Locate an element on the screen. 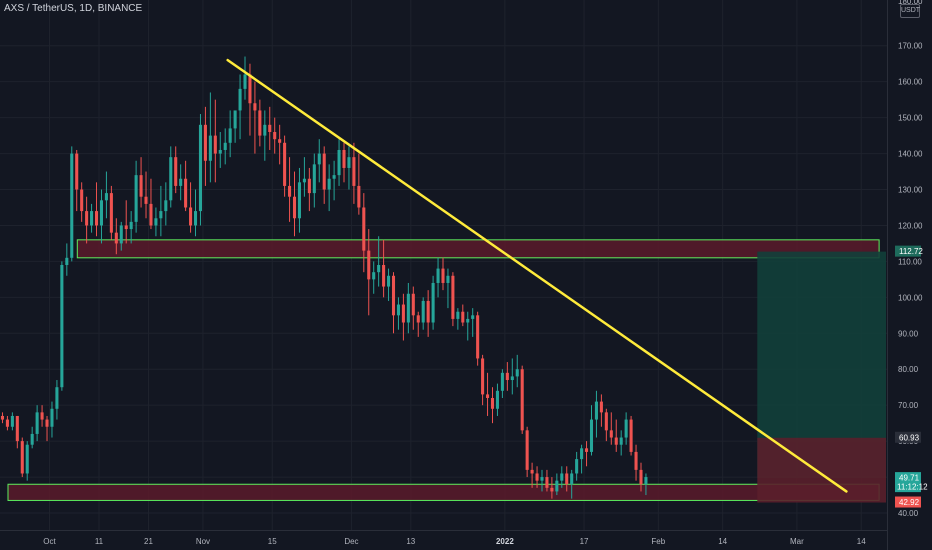 The height and width of the screenshot is (550, 932). time-axis: Oct 11 21 Nov 15 Dec 13 2022 17 Feb 14 Mar 14 is located at coordinates (454, 541).